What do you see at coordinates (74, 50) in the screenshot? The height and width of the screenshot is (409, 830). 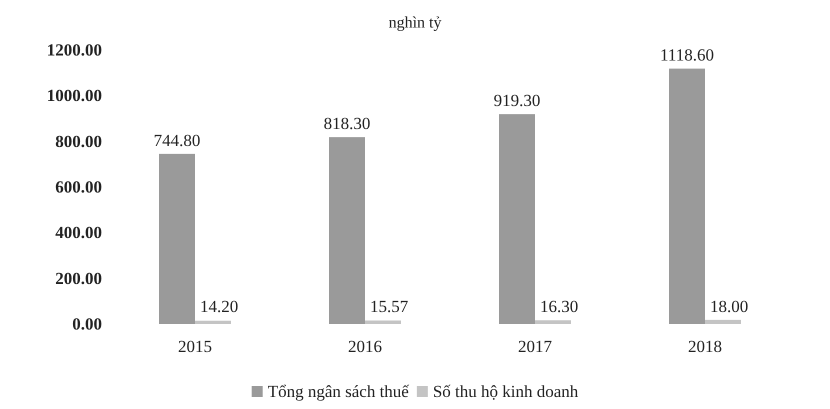 I see `y-tick-label: 1200.00` at bounding box center [74, 50].